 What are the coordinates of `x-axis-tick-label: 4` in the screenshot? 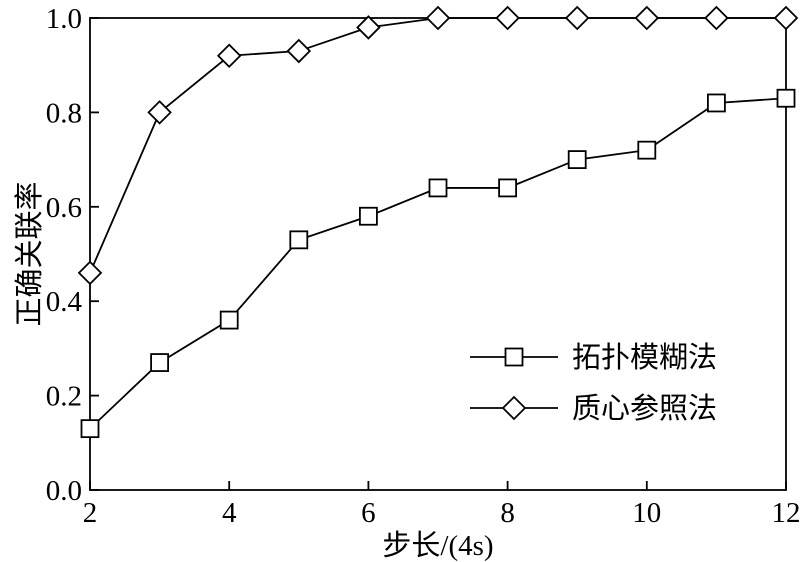 It's located at (229, 513).